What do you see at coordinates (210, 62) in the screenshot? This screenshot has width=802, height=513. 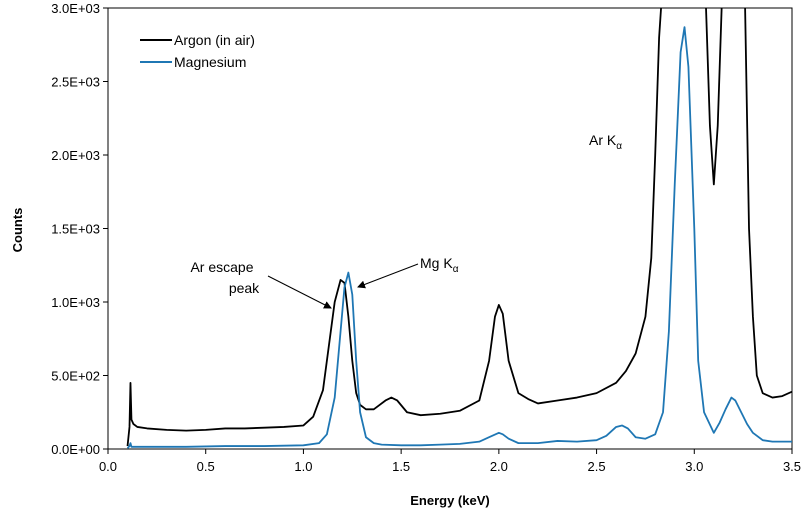 I see `legend-label-magnesium: Magnesium` at bounding box center [210, 62].